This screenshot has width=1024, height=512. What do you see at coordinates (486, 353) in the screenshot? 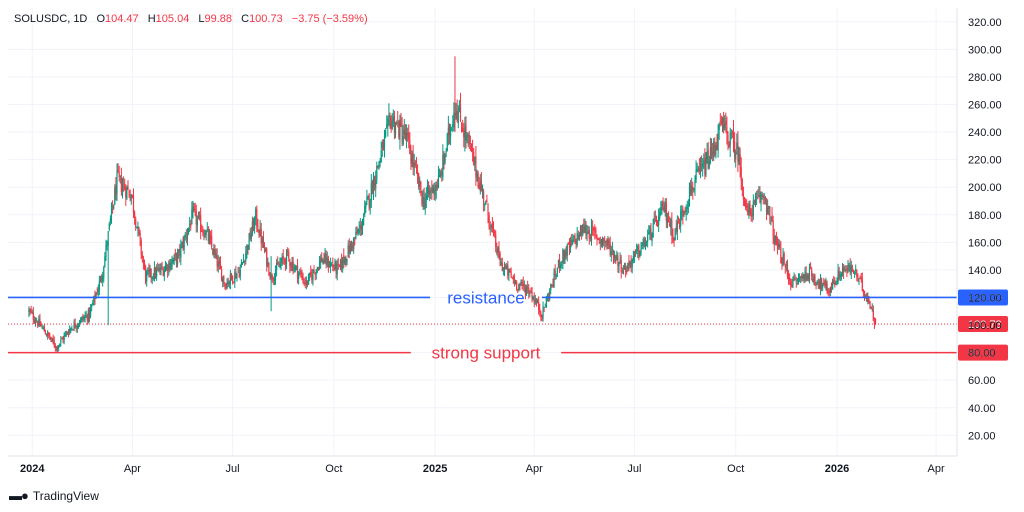
I see `support-label: strong support` at bounding box center [486, 353].